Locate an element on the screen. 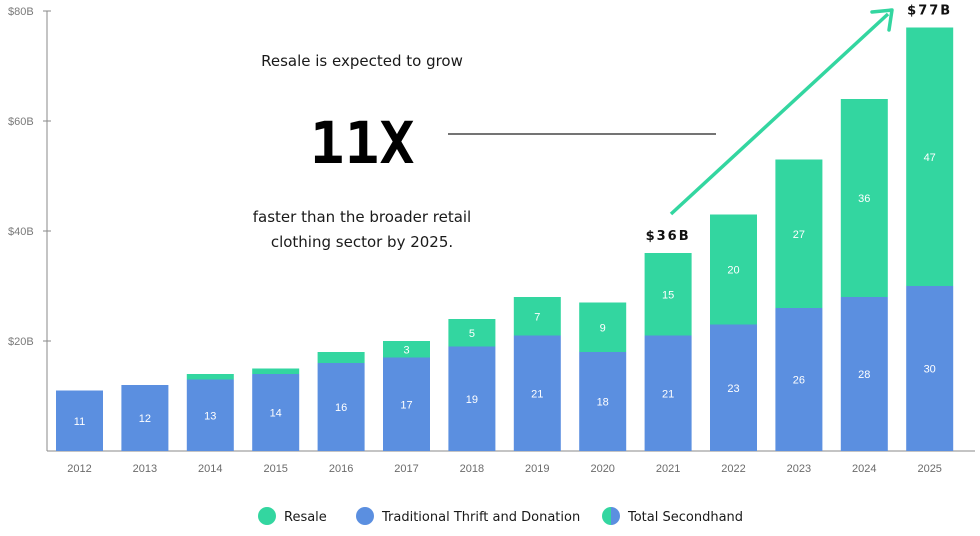 This screenshot has height=536, width=980. x-tick-label-2019: 2019 is located at coordinates (537, 469).